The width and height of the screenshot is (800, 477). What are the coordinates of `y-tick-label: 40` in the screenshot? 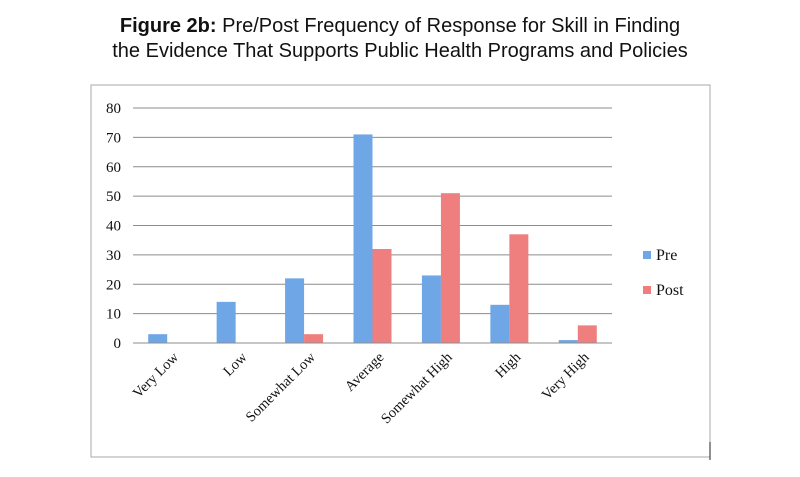 It's located at (113, 227).